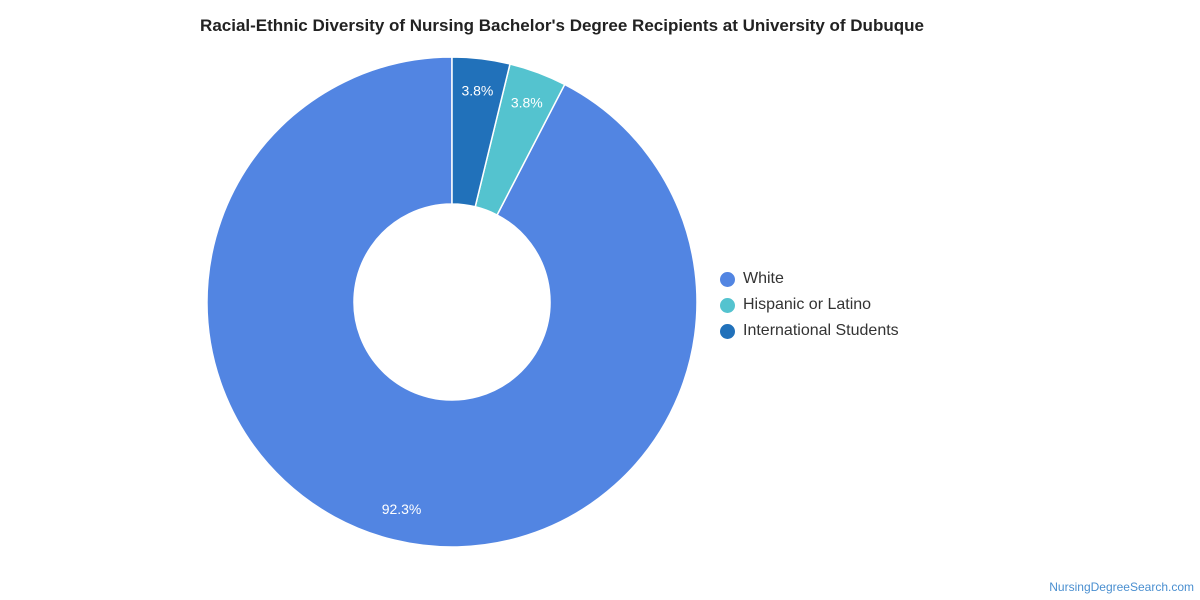 The height and width of the screenshot is (600, 1200). I want to click on legend-label-hispanic-or-latino: Hispanic or Latino, so click(807, 304).